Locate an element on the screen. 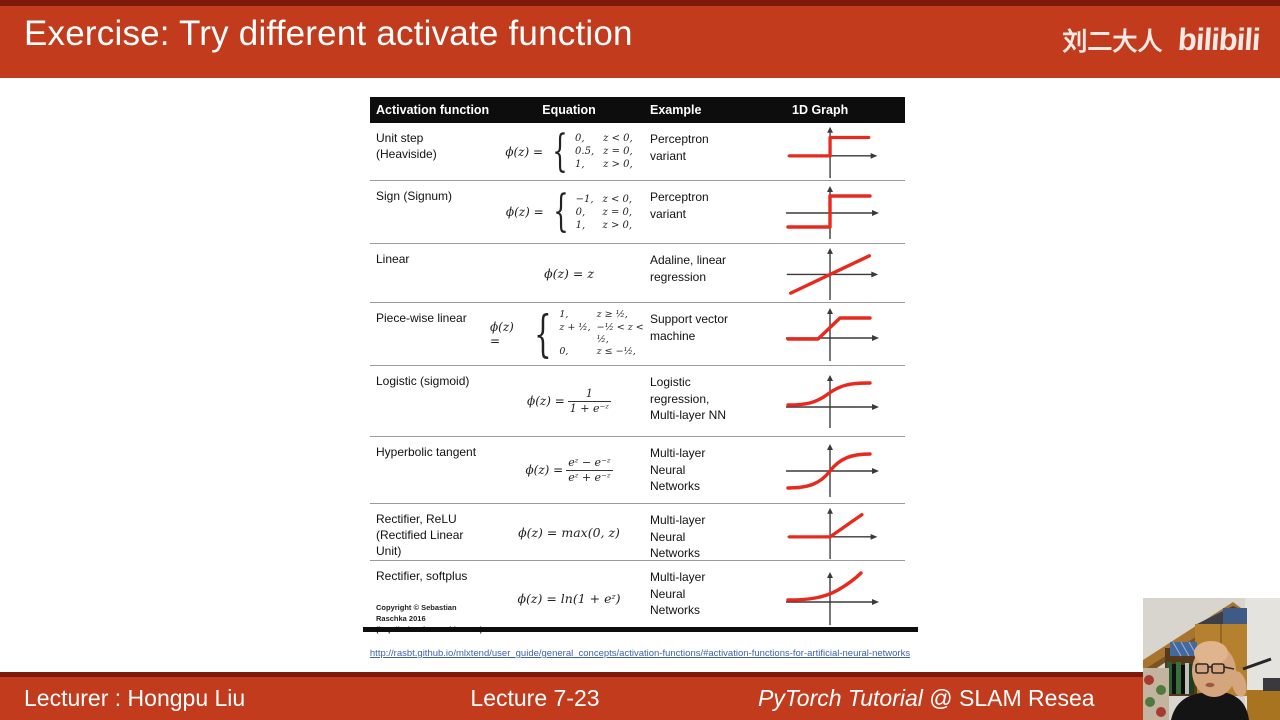 The width and height of the screenshot is (1280, 720). row-equation: ϕ(z) = 1 1 + e⁻ᶻ is located at coordinates (569, 401).